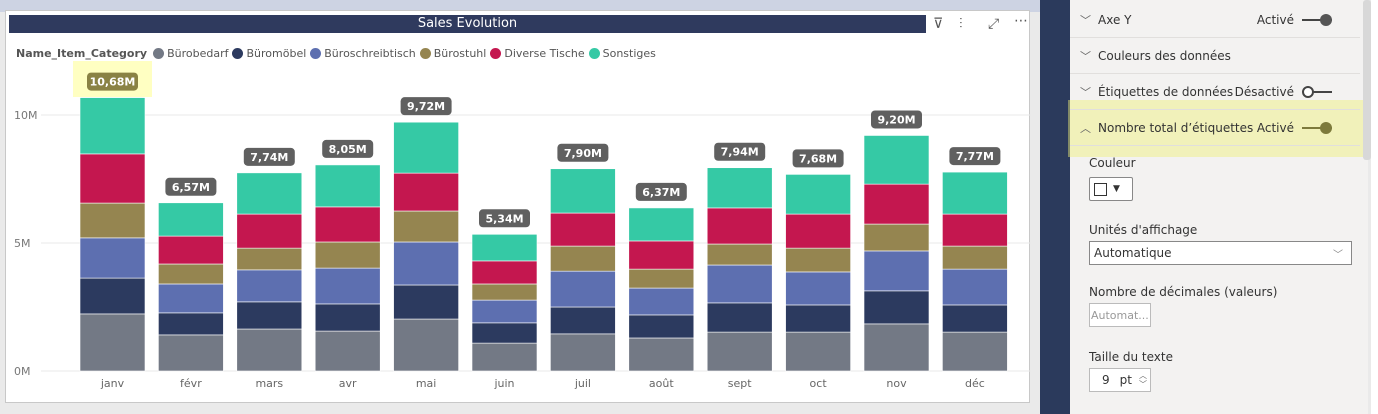  I want to click on textsize-unit: pt, so click(1125, 380).